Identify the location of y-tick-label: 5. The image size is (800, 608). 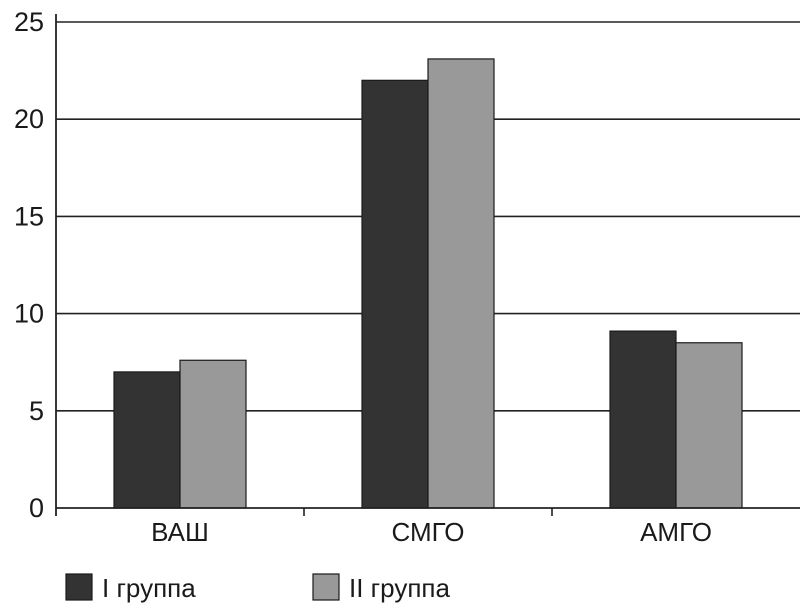
(36, 411).